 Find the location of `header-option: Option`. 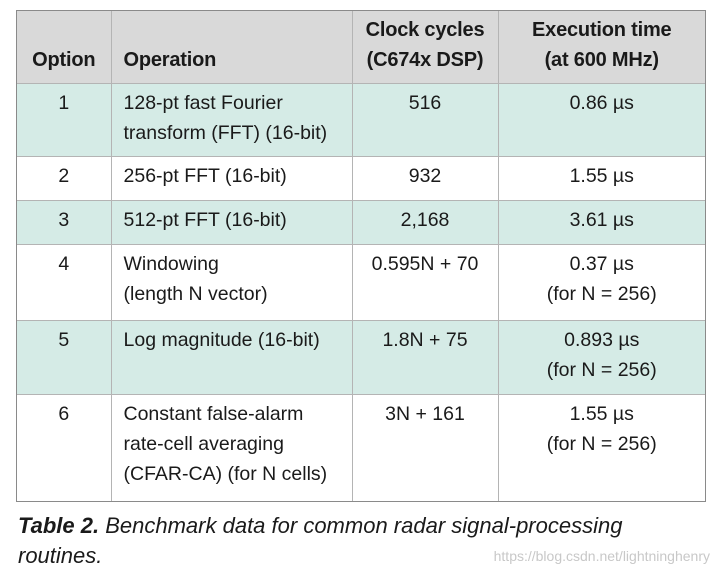

header-option: Option is located at coordinates (64, 47).